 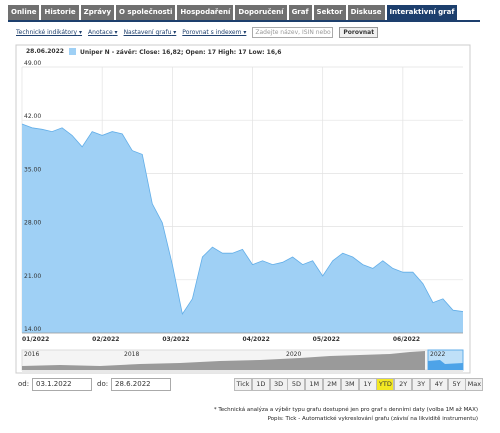 I want to click on tab: Historie, so click(x=60, y=12).